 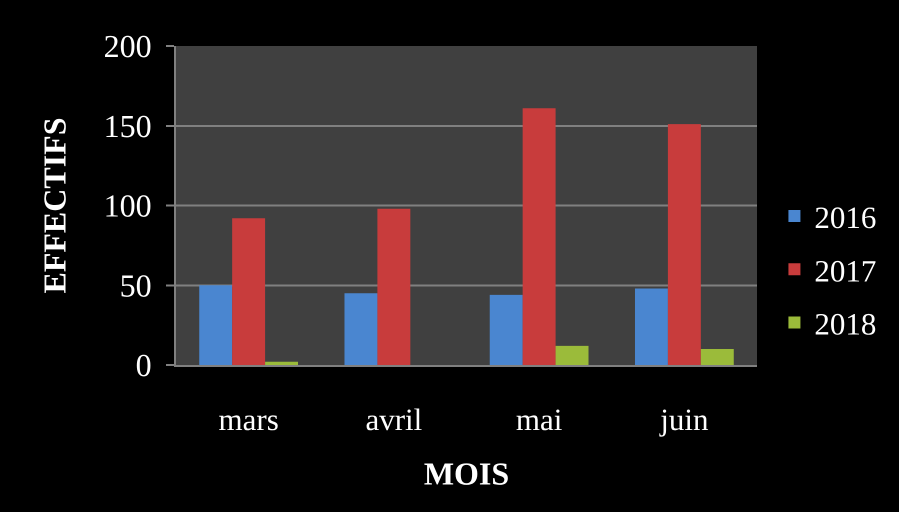 I want to click on y-tick-label: 0, so click(x=144, y=365).